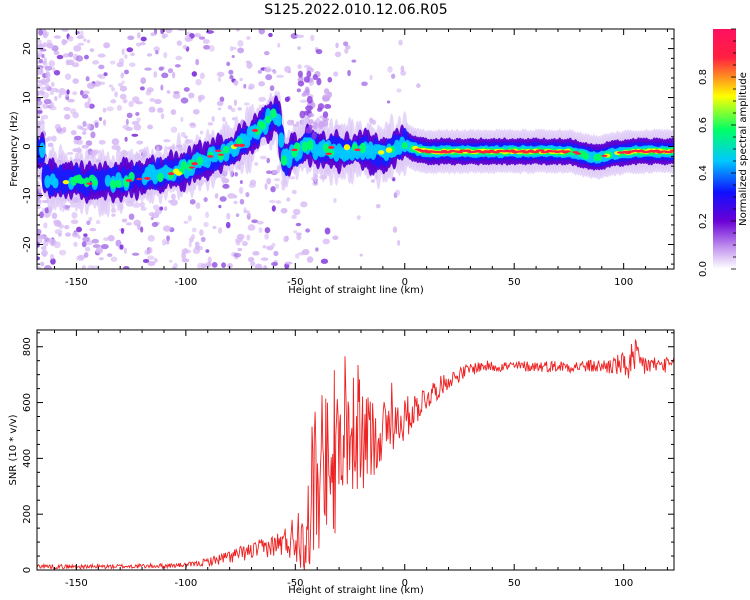 The image size is (750, 600). I want to click on y-tick-label: 10, so click(27, 97).